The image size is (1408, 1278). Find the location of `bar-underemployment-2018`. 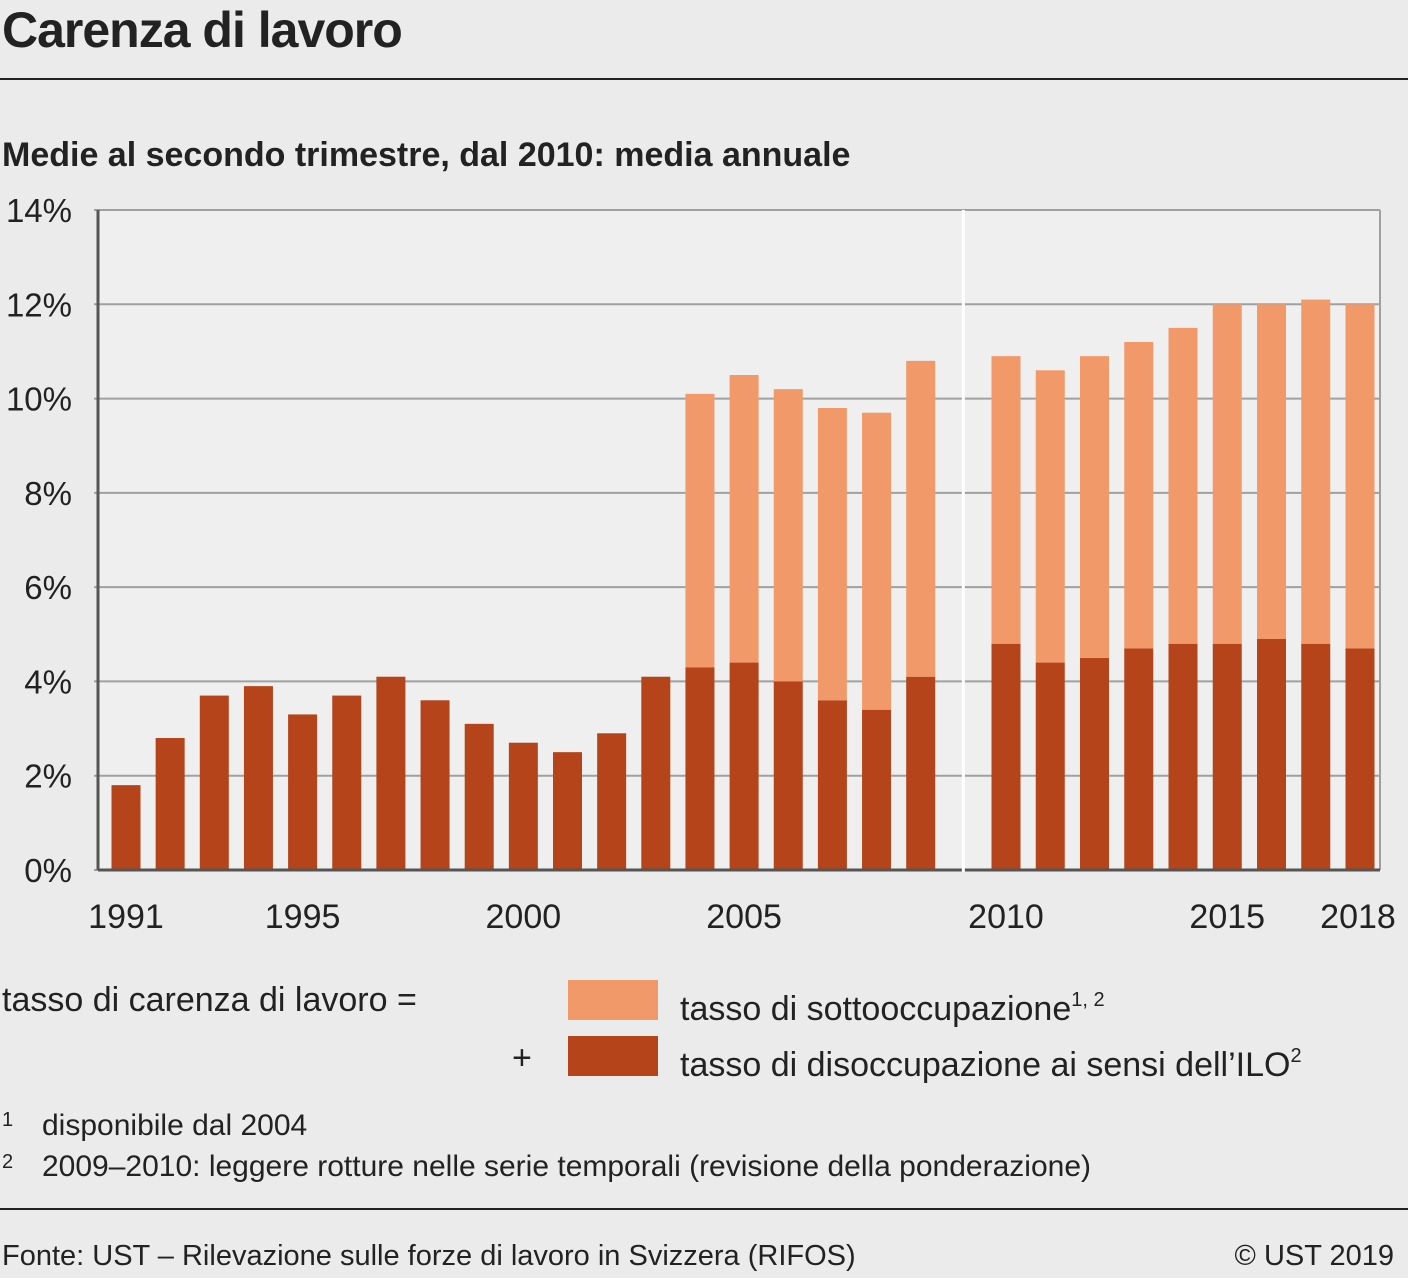

bar-underemployment-2018 is located at coordinates (1360, 476).